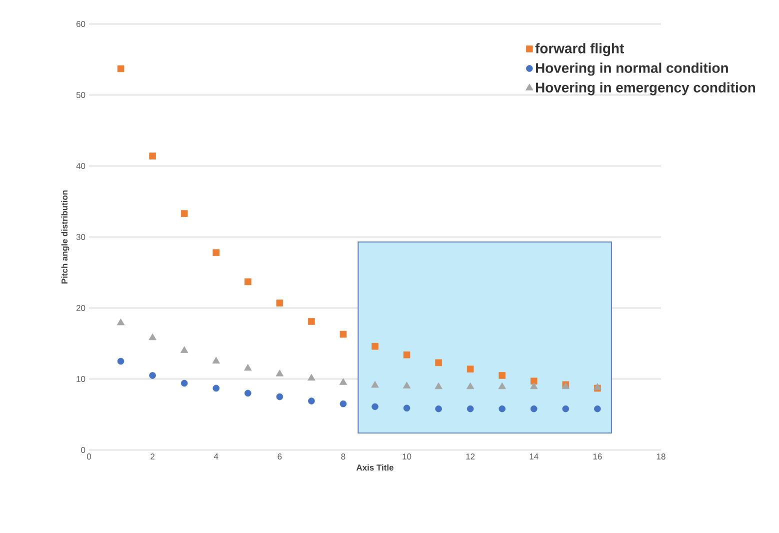  I want to click on x-tick-label: 6, so click(280, 457).